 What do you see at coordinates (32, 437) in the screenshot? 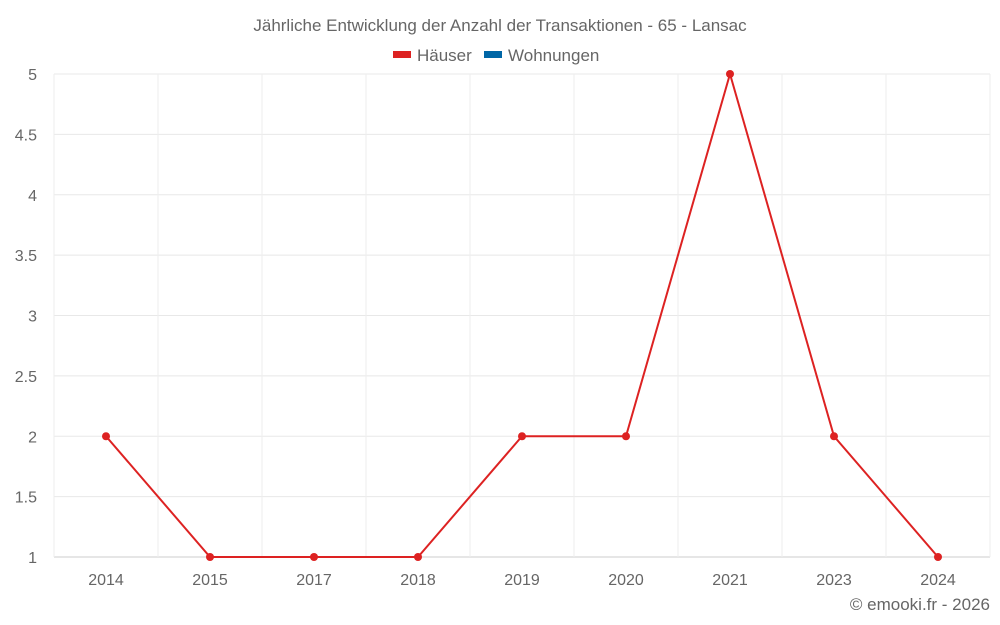
I see `y-tick-label: 2` at bounding box center [32, 437].